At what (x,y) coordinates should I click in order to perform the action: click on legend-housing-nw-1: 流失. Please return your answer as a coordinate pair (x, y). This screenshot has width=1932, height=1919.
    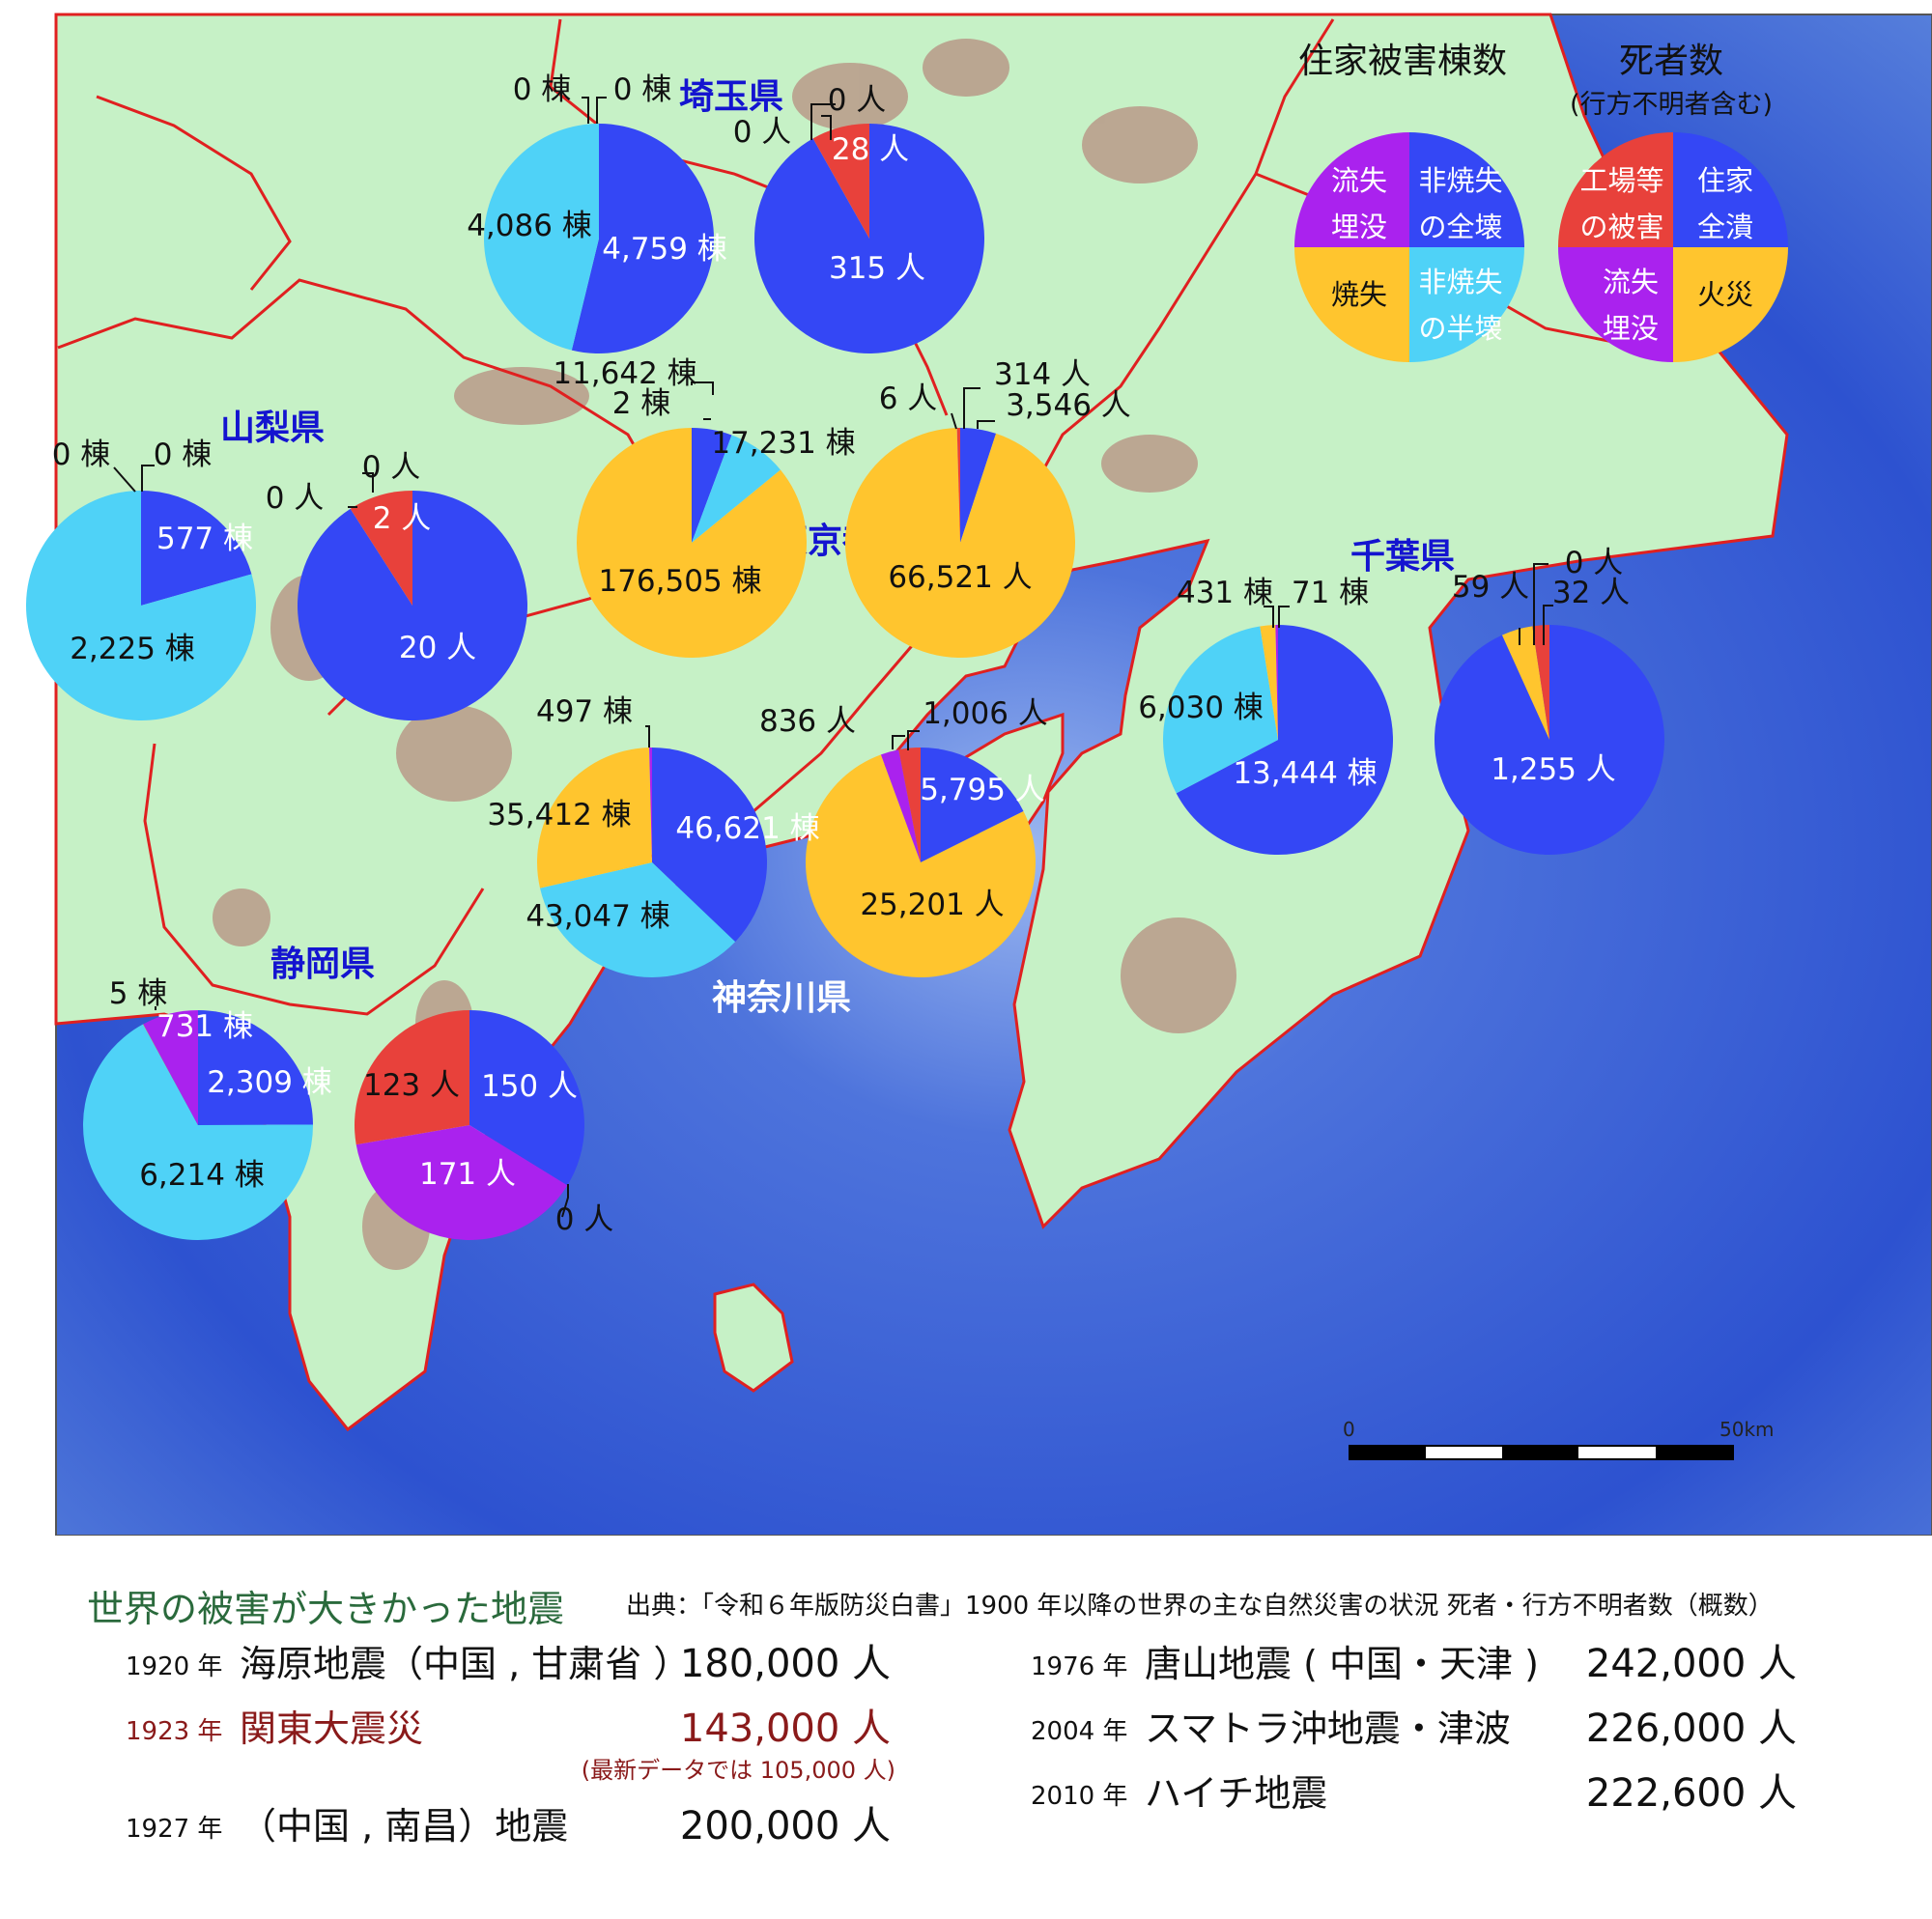
    Looking at the image, I should click on (1359, 180).